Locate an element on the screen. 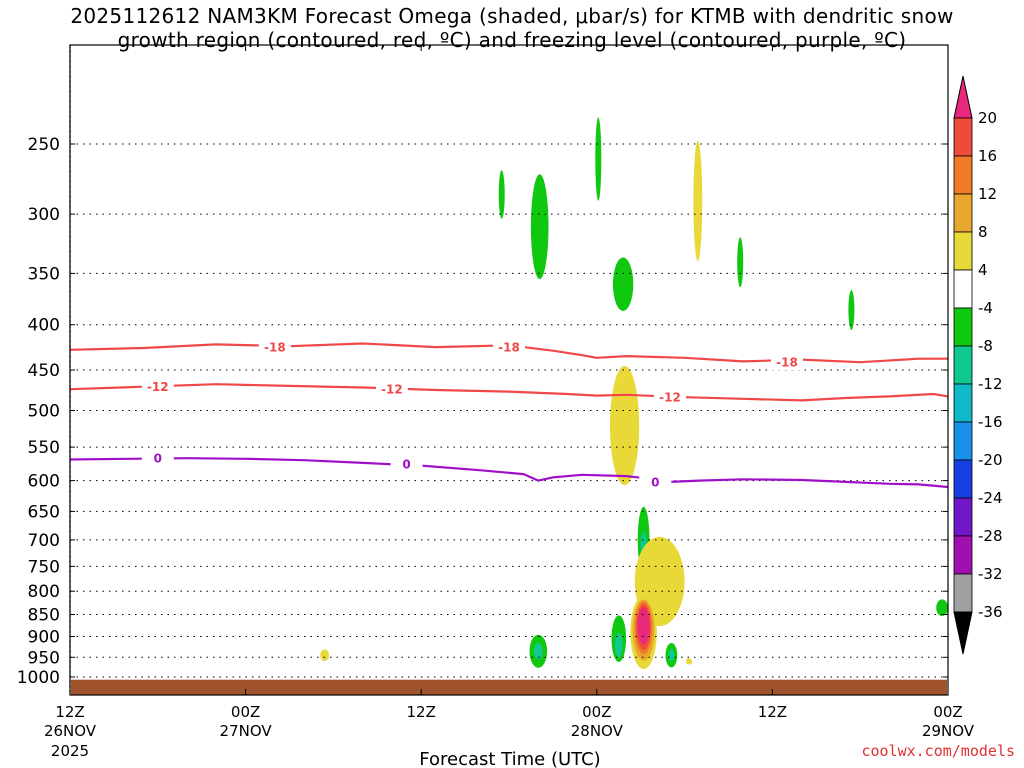 The width and height of the screenshot is (1024, 768). x-tick-label-4: 12Z is located at coordinates (772, 712).